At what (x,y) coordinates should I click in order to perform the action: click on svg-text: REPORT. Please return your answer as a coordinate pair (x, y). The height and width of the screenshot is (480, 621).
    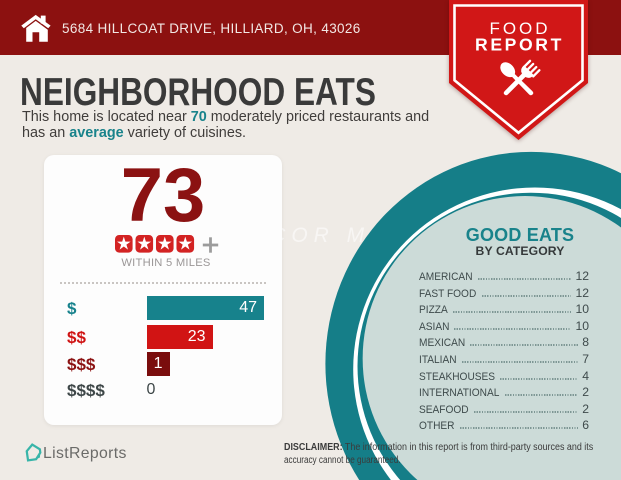
    Looking at the image, I should click on (519, 45).